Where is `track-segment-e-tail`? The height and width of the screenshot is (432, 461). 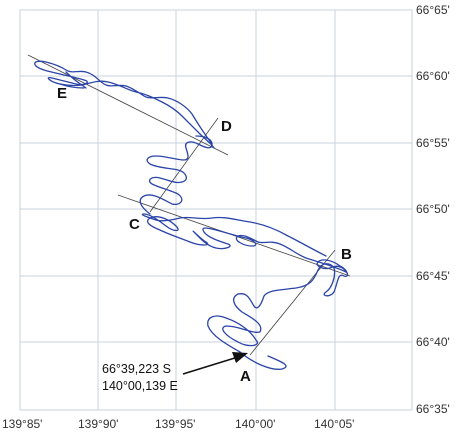
track-segment-e-tail is located at coordinates (73, 80).